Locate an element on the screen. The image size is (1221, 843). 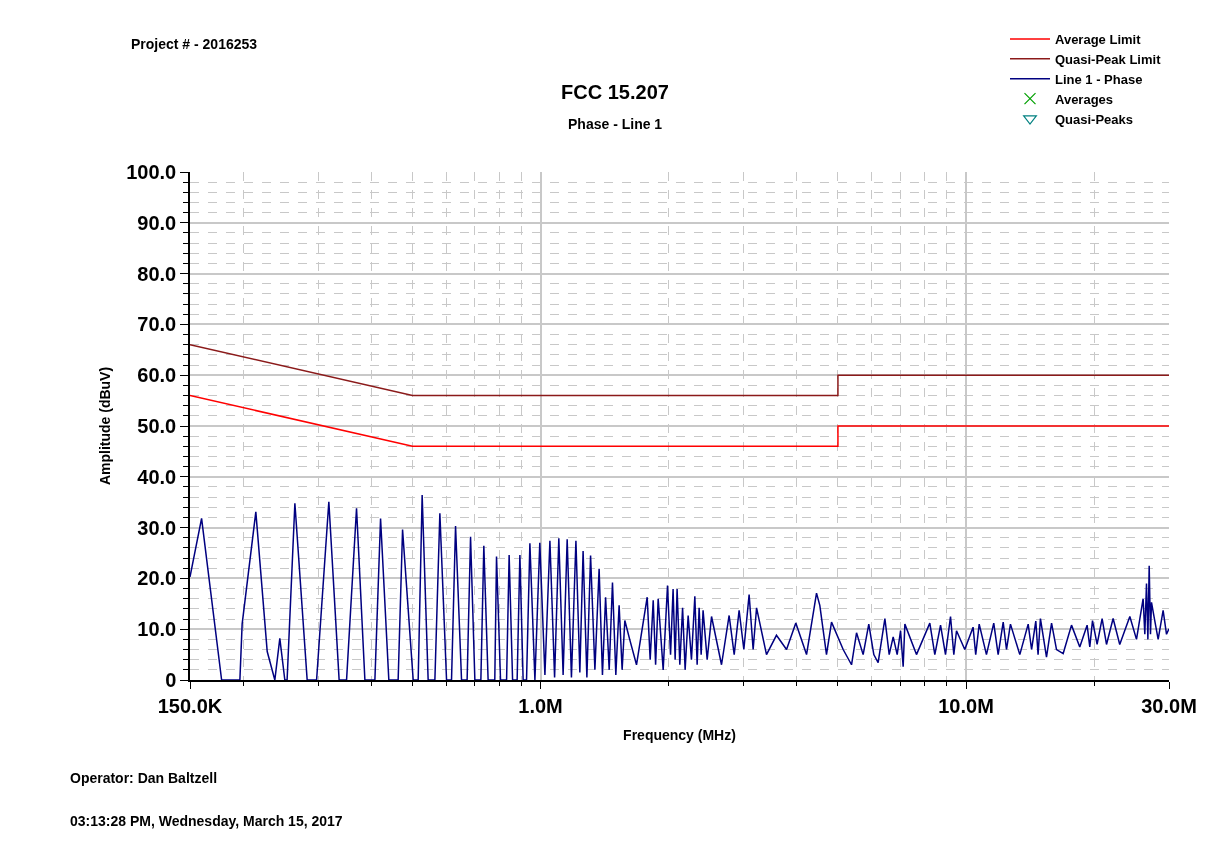
legend-label: Average Limit is located at coordinates (1098, 40).